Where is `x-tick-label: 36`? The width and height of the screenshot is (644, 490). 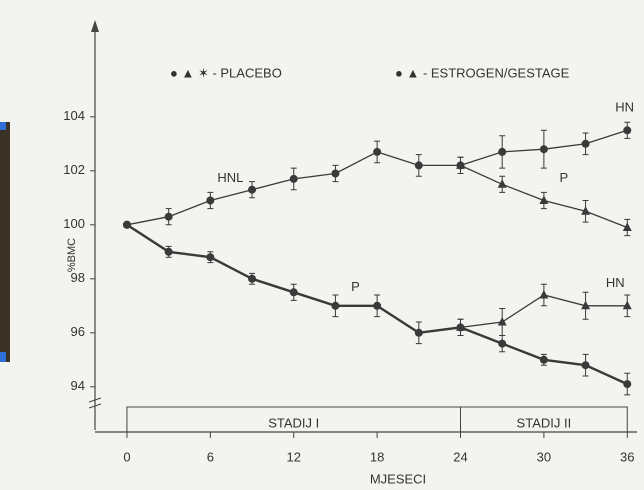 x-tick-label: 36 is located at coordinates (627, 456).